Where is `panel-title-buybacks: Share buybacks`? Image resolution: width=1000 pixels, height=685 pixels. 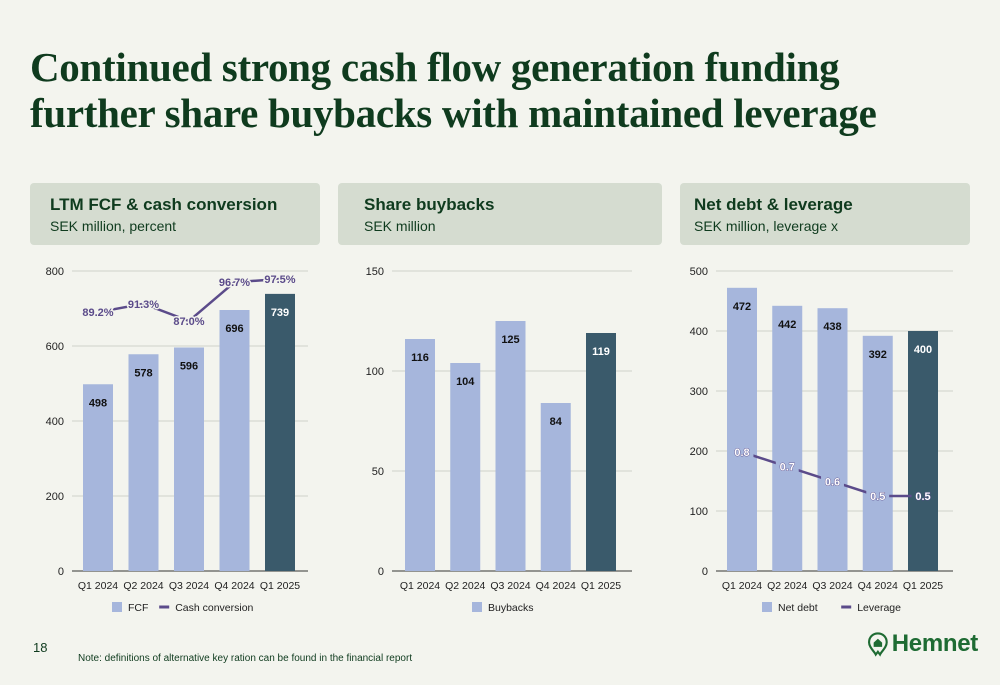 panel-title-buybacks: Share buybacks is located at coordinates (429, 204).